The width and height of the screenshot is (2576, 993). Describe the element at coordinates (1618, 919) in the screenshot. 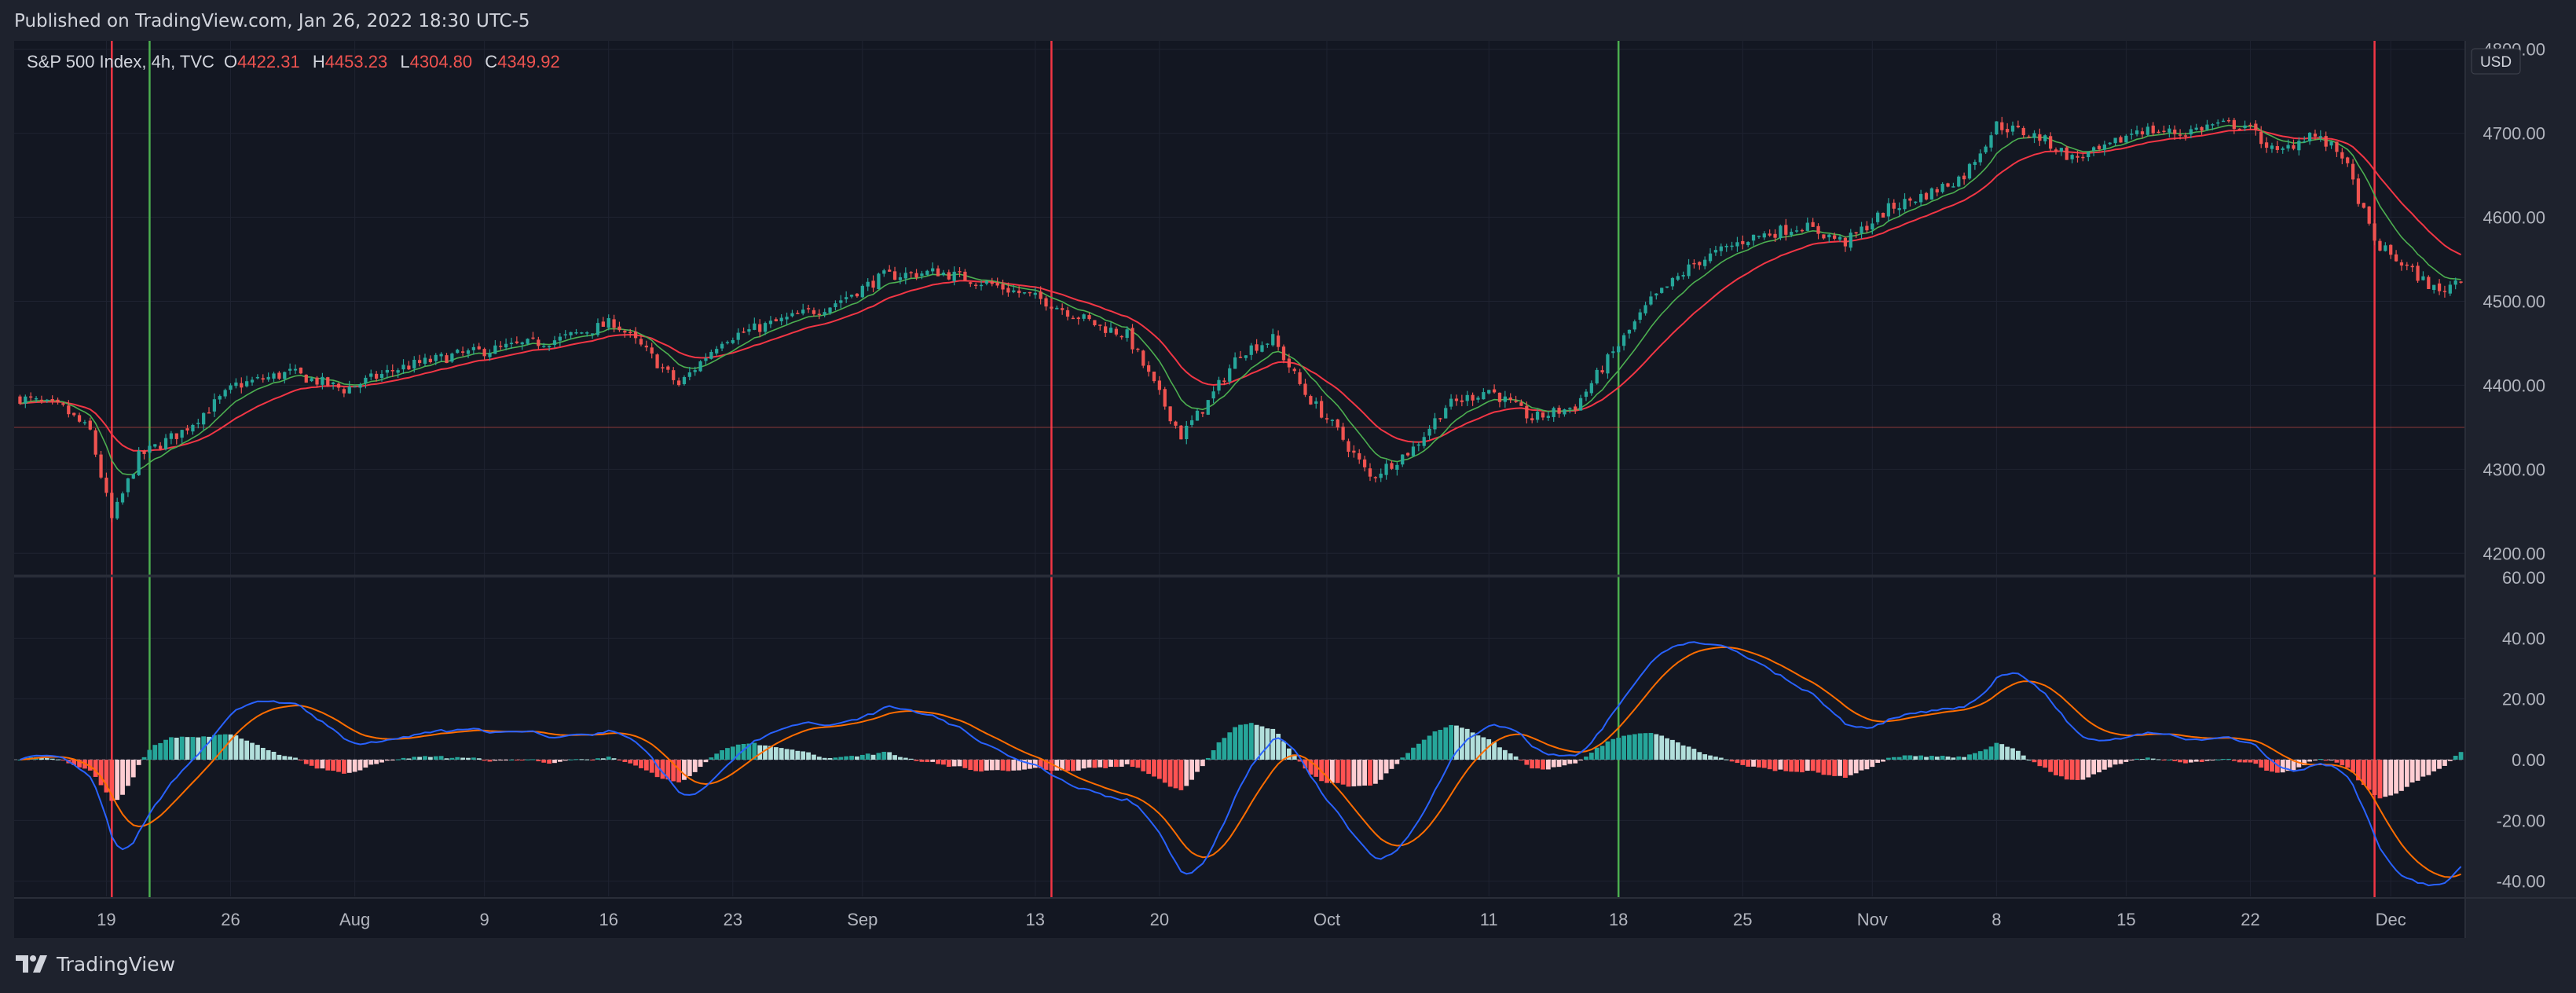

I see `time-tick-11: 18` at that location.